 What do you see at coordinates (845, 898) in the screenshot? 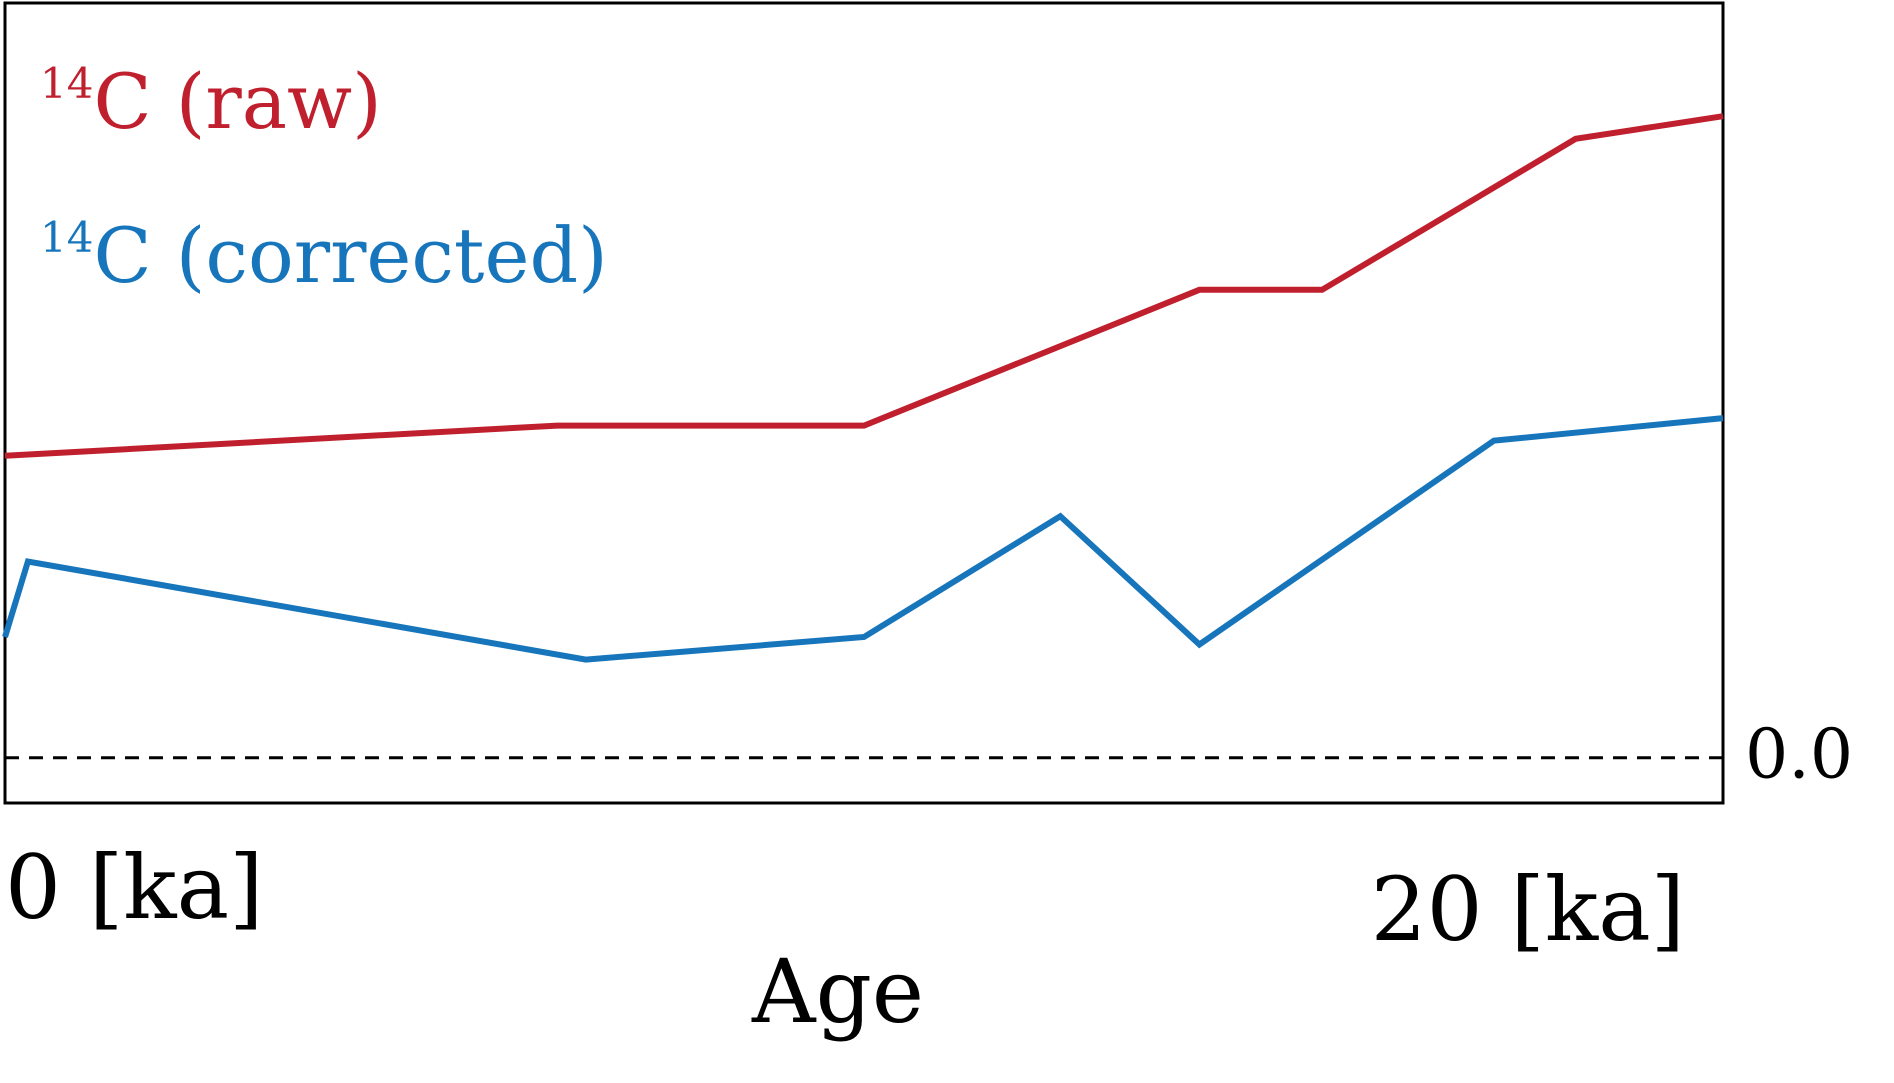
I see `x-tick-labels: 0 [ka] 20 [ka]` at bounding box center [845, 898].